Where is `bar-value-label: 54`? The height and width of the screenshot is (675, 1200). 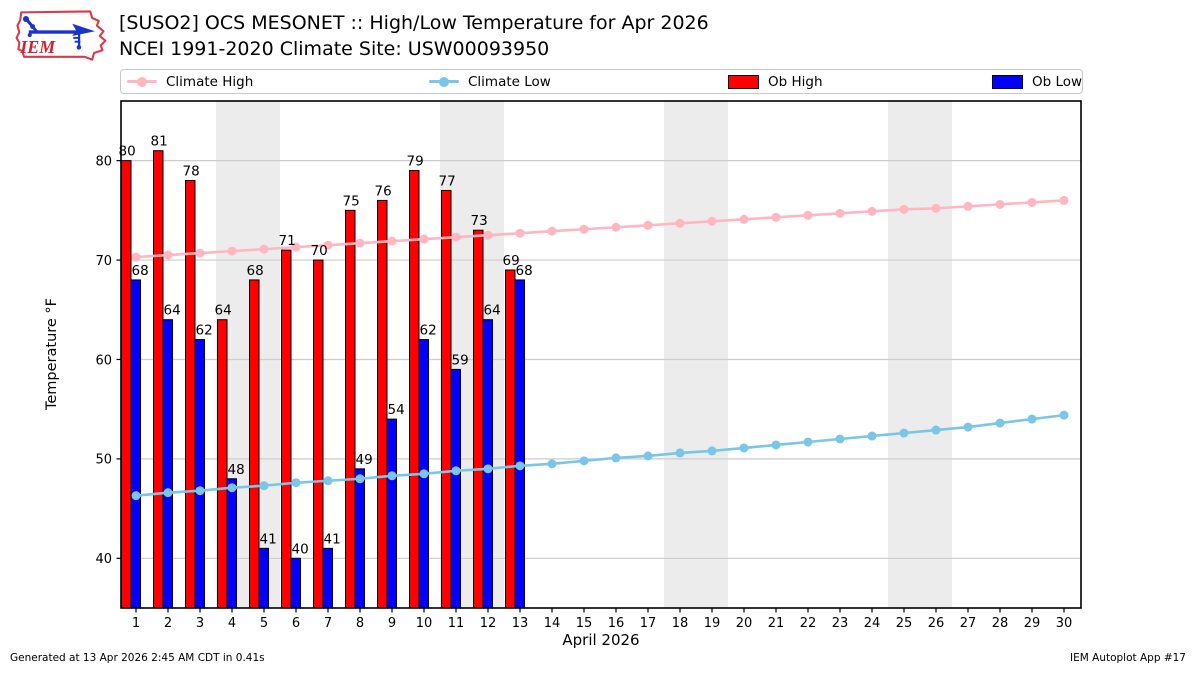
bar-value-label: 54 is located at coordinates (396, 410).